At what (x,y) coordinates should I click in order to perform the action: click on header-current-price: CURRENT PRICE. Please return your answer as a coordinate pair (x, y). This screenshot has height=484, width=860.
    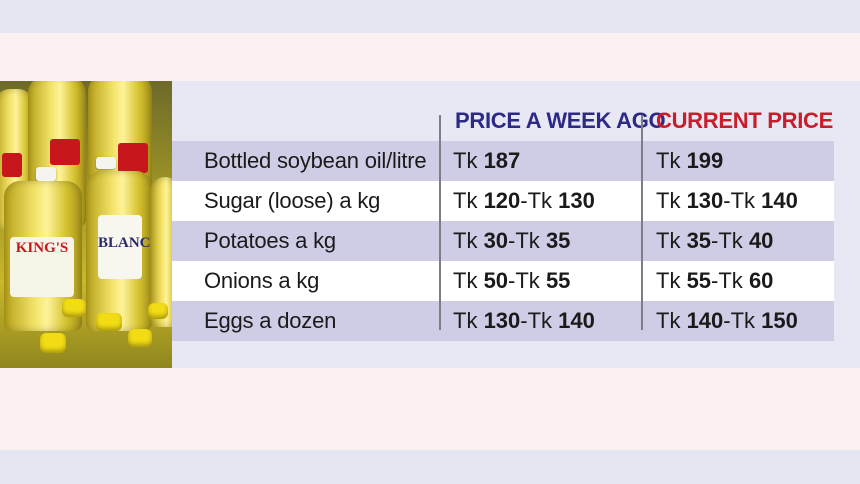
    Looking at the image, I should click on (744, 120).